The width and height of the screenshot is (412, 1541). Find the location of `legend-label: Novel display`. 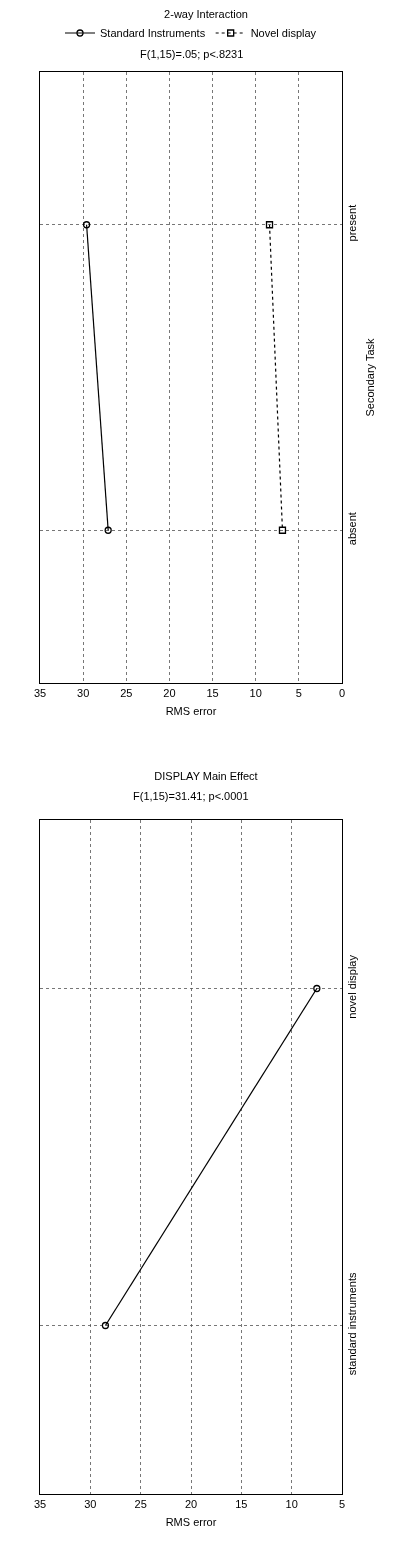

legend-label: Novel display is located at coordinates (283, 33).